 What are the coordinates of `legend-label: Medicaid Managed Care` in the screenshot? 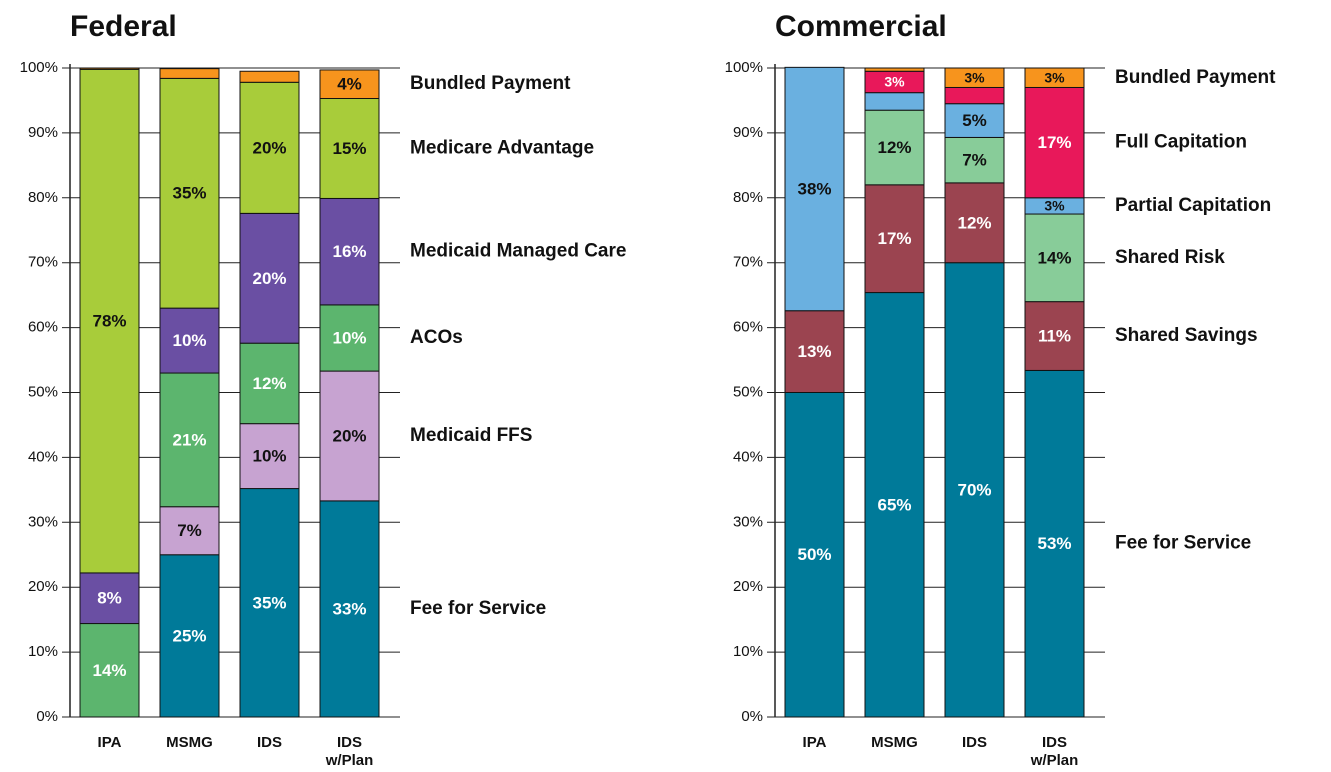 It's located at (518, 251).